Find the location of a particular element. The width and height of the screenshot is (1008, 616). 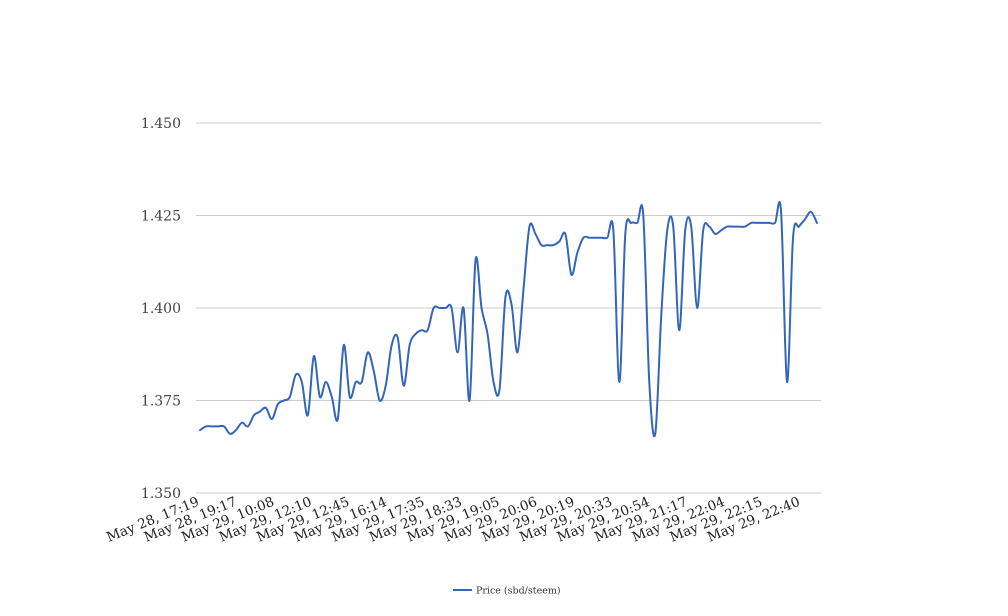

y-tick-label: 1.450 is located at coordinates (161, 124).